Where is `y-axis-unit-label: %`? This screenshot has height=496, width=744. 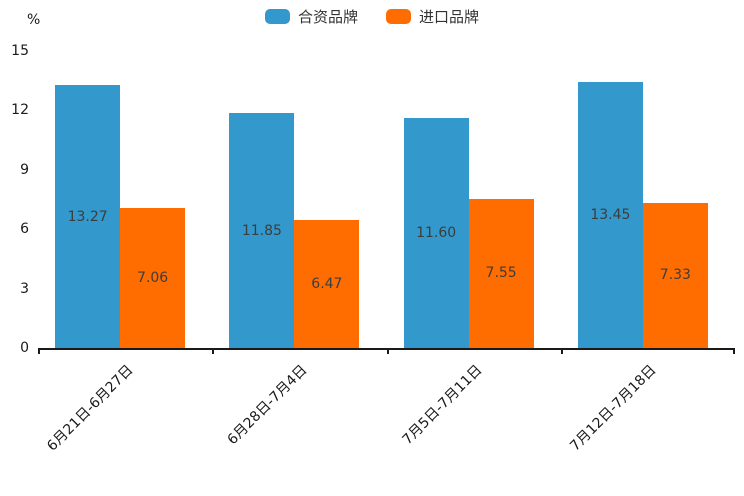 y-axis-unit-label: % is located at coordinates (34, 20).